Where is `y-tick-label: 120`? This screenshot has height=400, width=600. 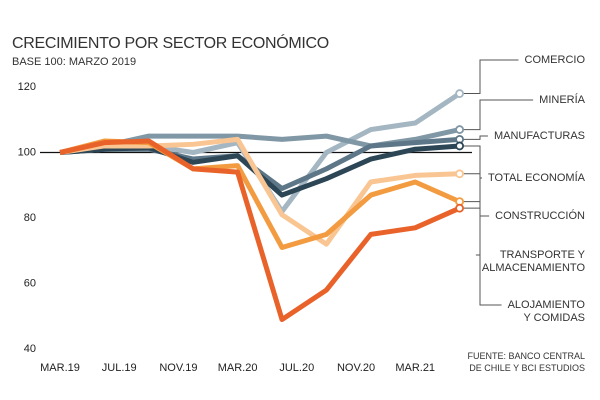
y-tick-label: 120 is located at coordinates (27, 87).